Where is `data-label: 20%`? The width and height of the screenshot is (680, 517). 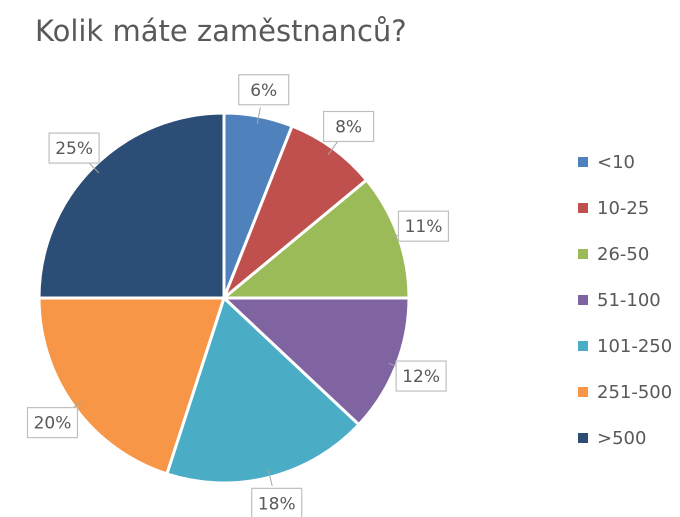
data-label: 20% is located at coordinates (53, 424).